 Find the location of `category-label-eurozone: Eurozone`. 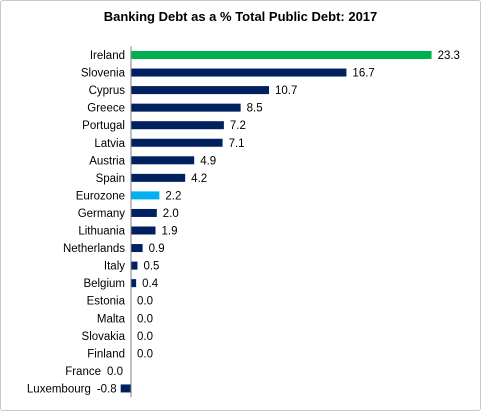

category-label-eurozone: Eurozone is located at coordinates (100, 196).